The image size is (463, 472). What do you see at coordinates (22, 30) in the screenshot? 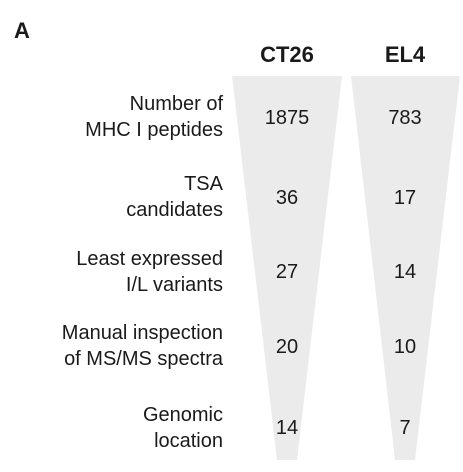
I see `panel-label: A` at bounding box center [22, 30].